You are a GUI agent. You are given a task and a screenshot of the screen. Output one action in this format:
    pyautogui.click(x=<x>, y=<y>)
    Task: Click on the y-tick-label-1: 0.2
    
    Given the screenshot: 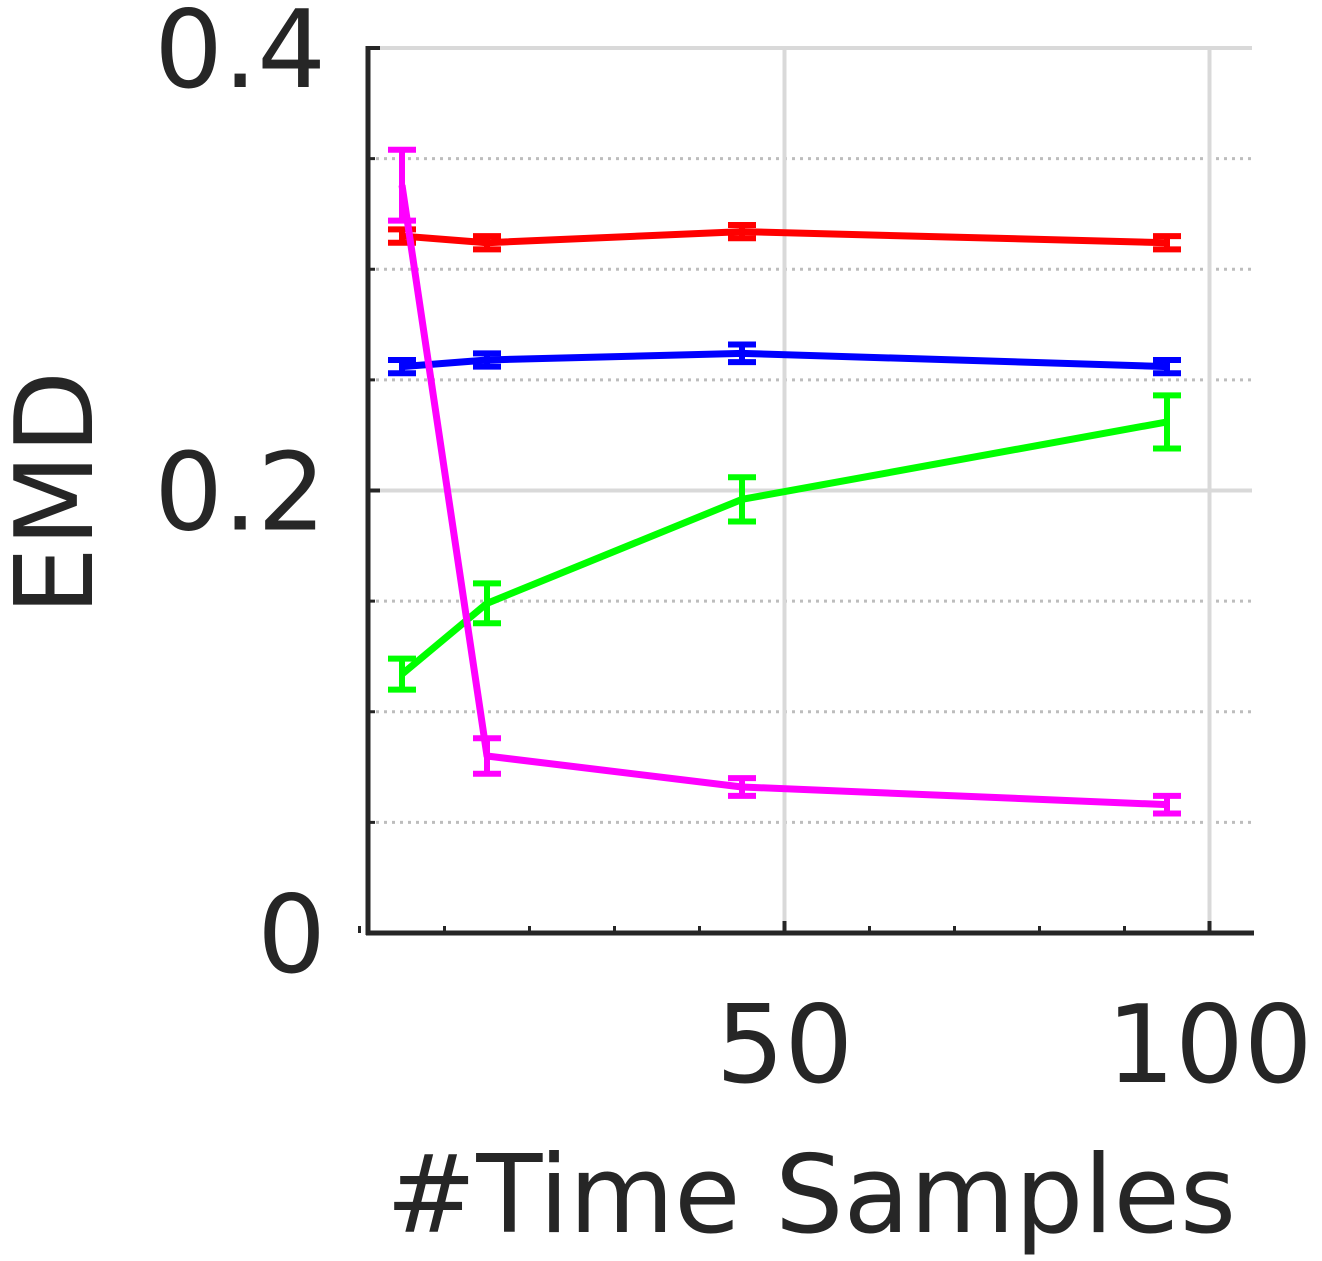 What is the action you would take?
    pyautogui.click(x=240, y=493)
    